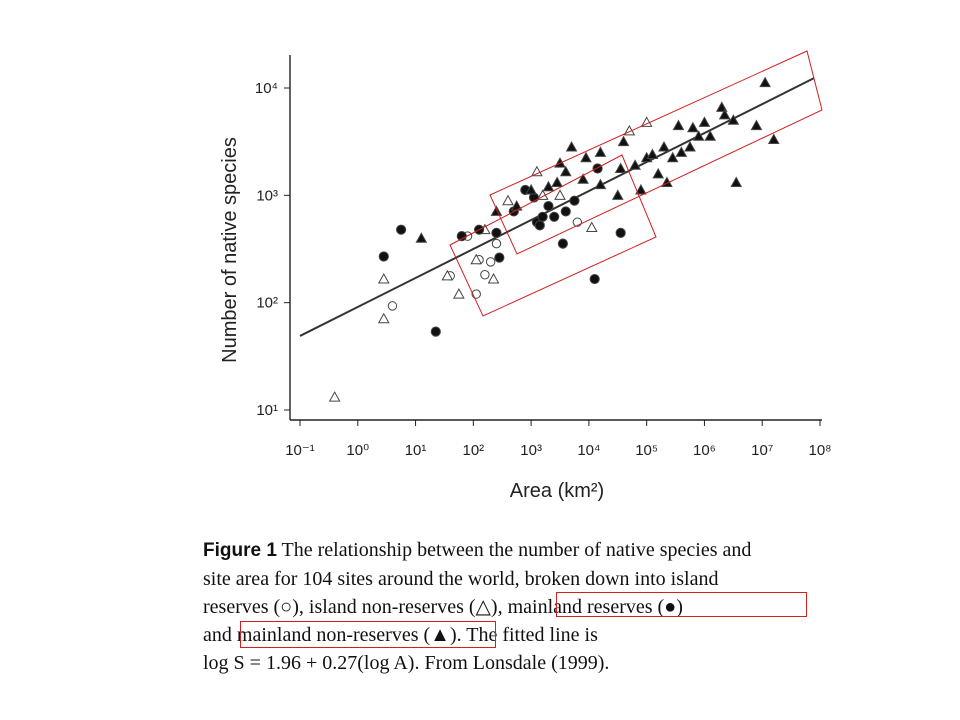 Image resolution: width=960 pixels, height=720 pixels. What do you see at coordinates (230, 250) in the screenshot?
I see `y-axis-title: Number of native species` at bounding box center [230, 250].